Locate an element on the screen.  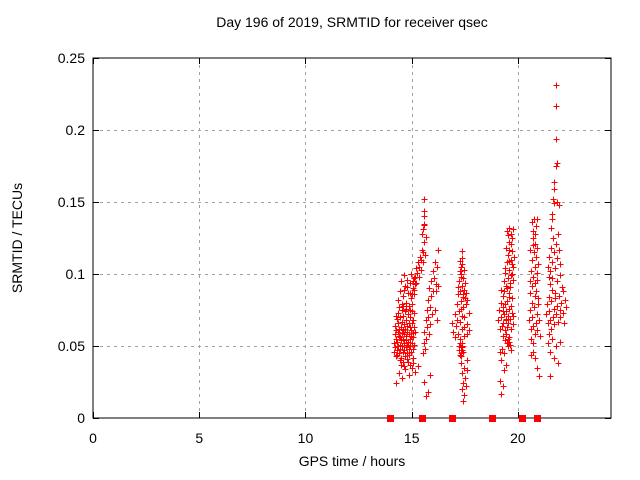
x-axis-label: GPS time / hours is located at coordinates (352, 461).